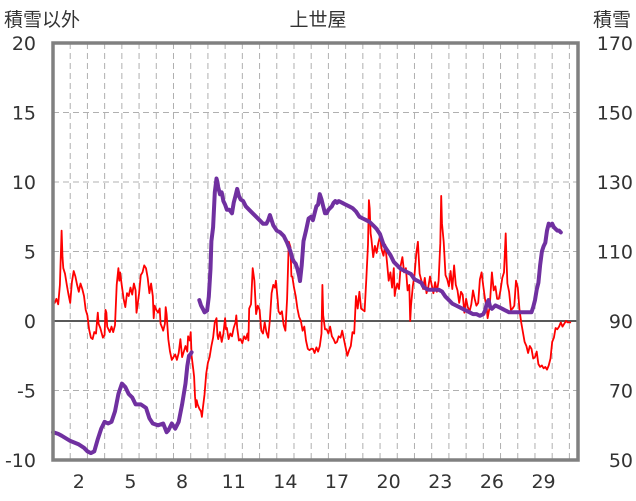 This screenshot has height=501, width=636. I want to click on right-axis-title: 積雪, so click(612, 20).